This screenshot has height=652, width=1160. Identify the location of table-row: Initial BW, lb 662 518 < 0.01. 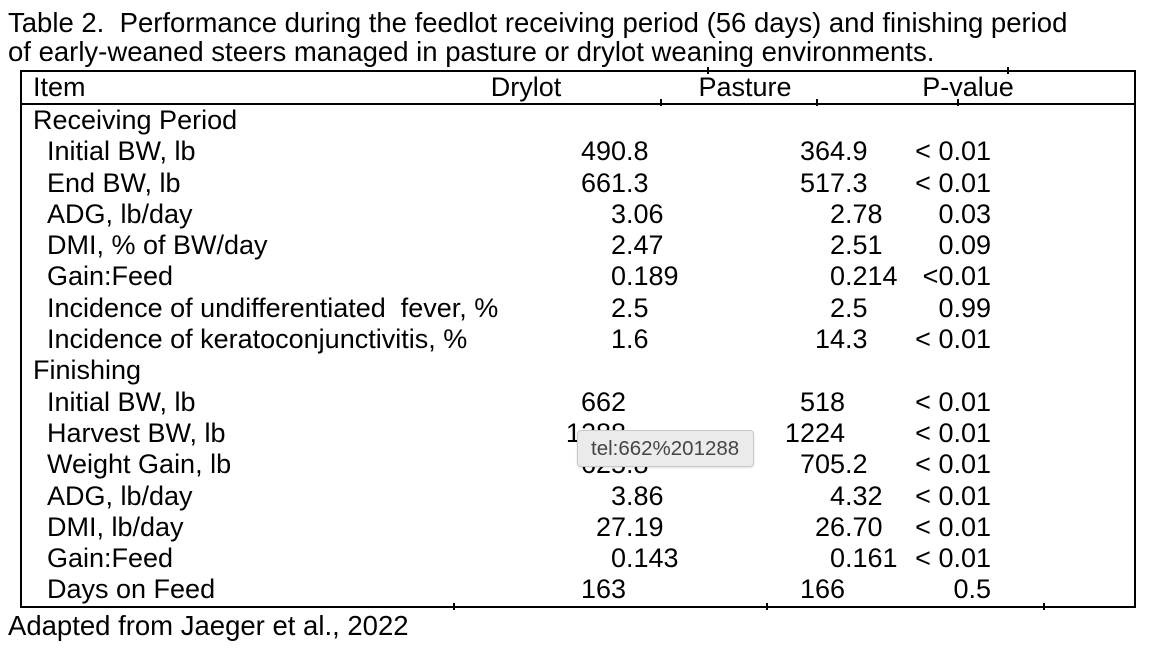
(578, 402).